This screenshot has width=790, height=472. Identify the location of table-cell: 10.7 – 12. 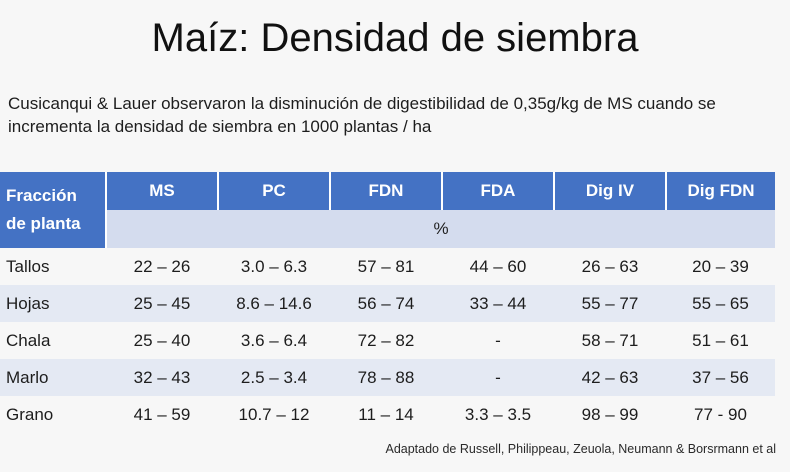
(274, 414).